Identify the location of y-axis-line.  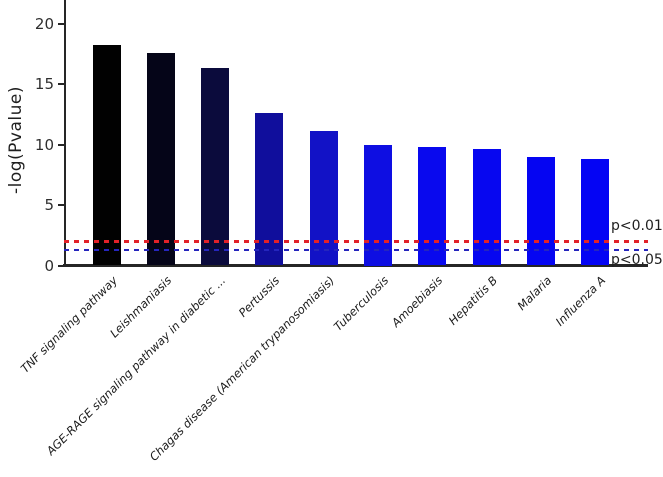
(65, 133).